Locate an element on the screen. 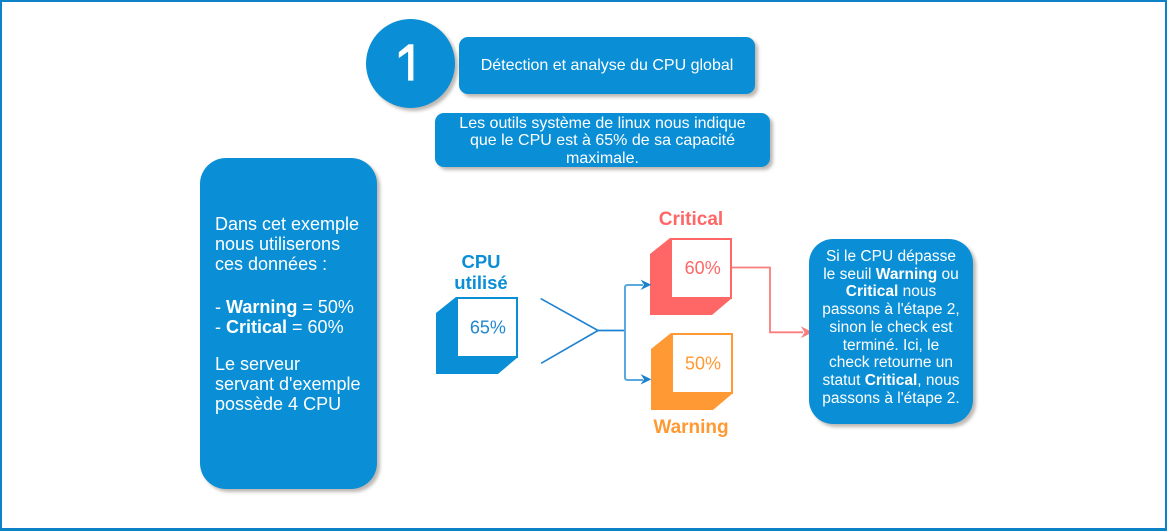 The image size is (1169, 531). svg-text: 50% is located at coordinates (703, 364).